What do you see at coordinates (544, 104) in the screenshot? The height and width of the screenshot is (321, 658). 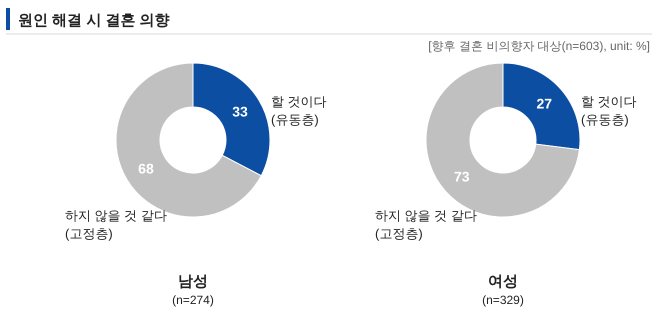 I see `data-label: 27` at bounding box center [544, 104].